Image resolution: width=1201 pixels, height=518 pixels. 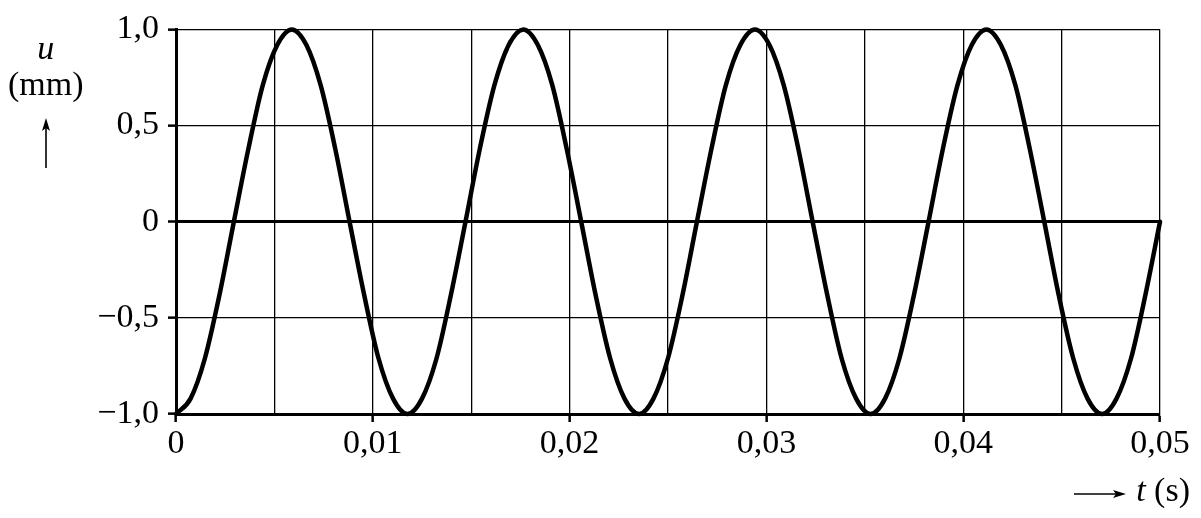 What do you see at coordinates (128, 315) in the screenshot?
I see `y-tick-label: −0,5` at bounding box center [128, 315].